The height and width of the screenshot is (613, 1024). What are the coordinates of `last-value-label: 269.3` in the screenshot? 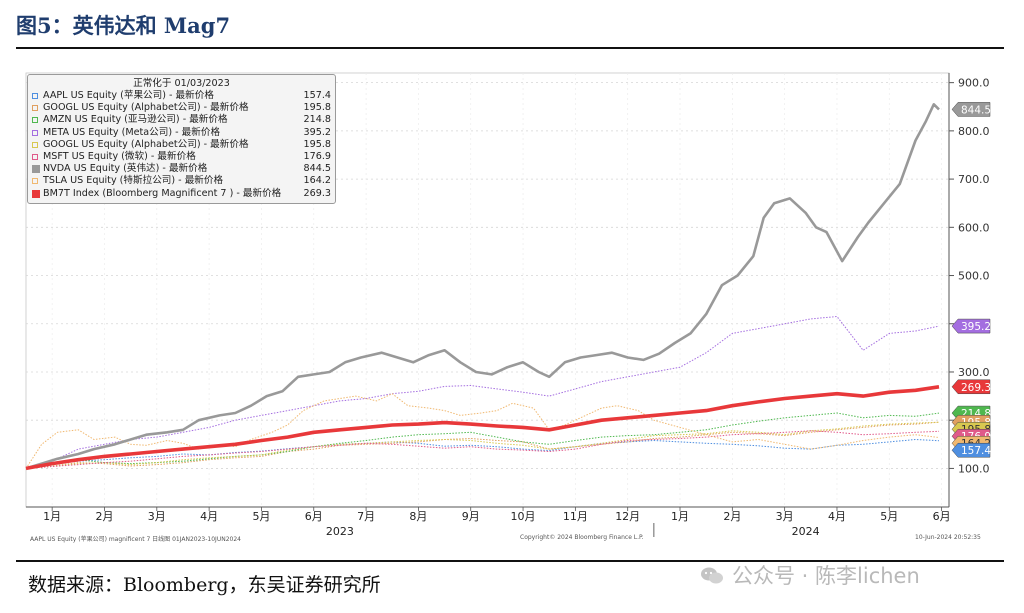 It's located at (976, 388).